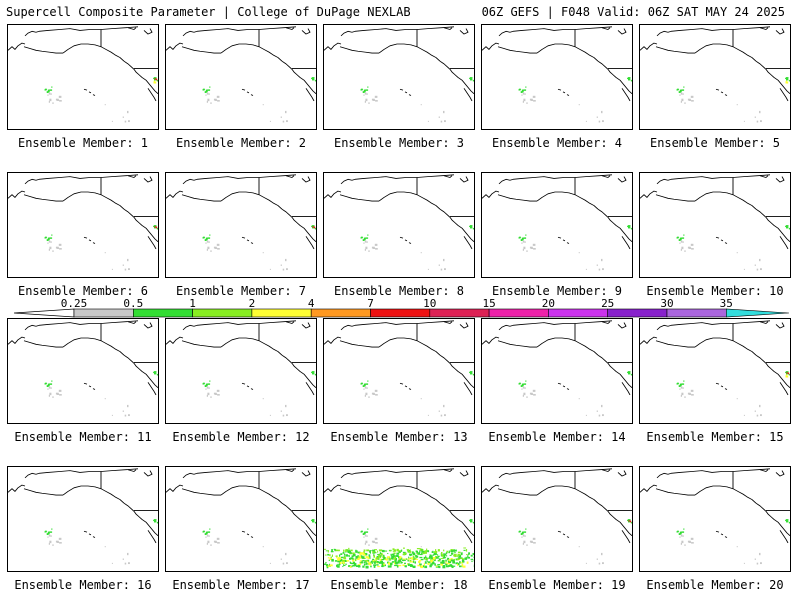 Image resolution: width=800 pixels, height=600 pixels. Describe the element at coordinates (44, 313) in the screenshot. I see `colorbar-under-arrow` at that location.